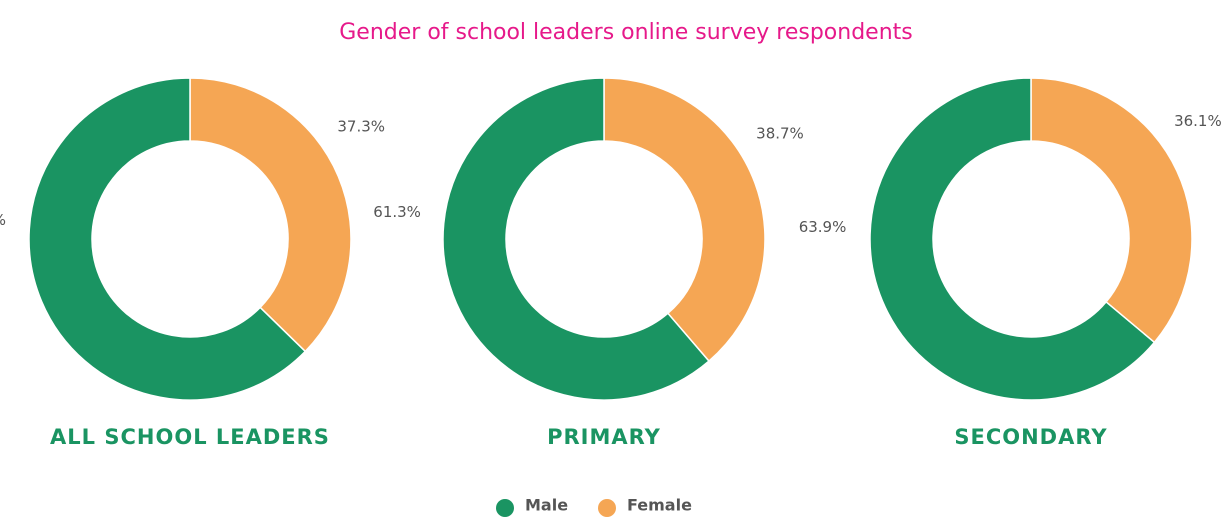 Image resolution: width=1223 pixels, height=519 pixels. Describe the element at coordinates (1198, 121) in the screenshot. I see `data-label: 36.1%` at that location.